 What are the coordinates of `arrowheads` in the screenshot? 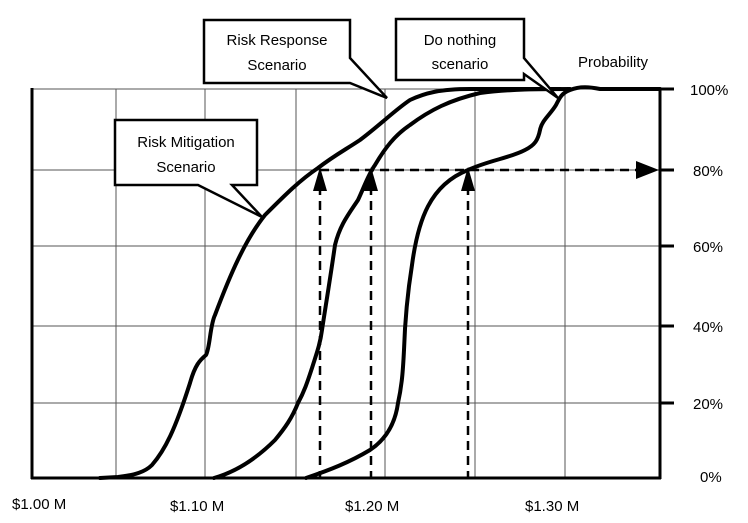 It's located at (486, 176).